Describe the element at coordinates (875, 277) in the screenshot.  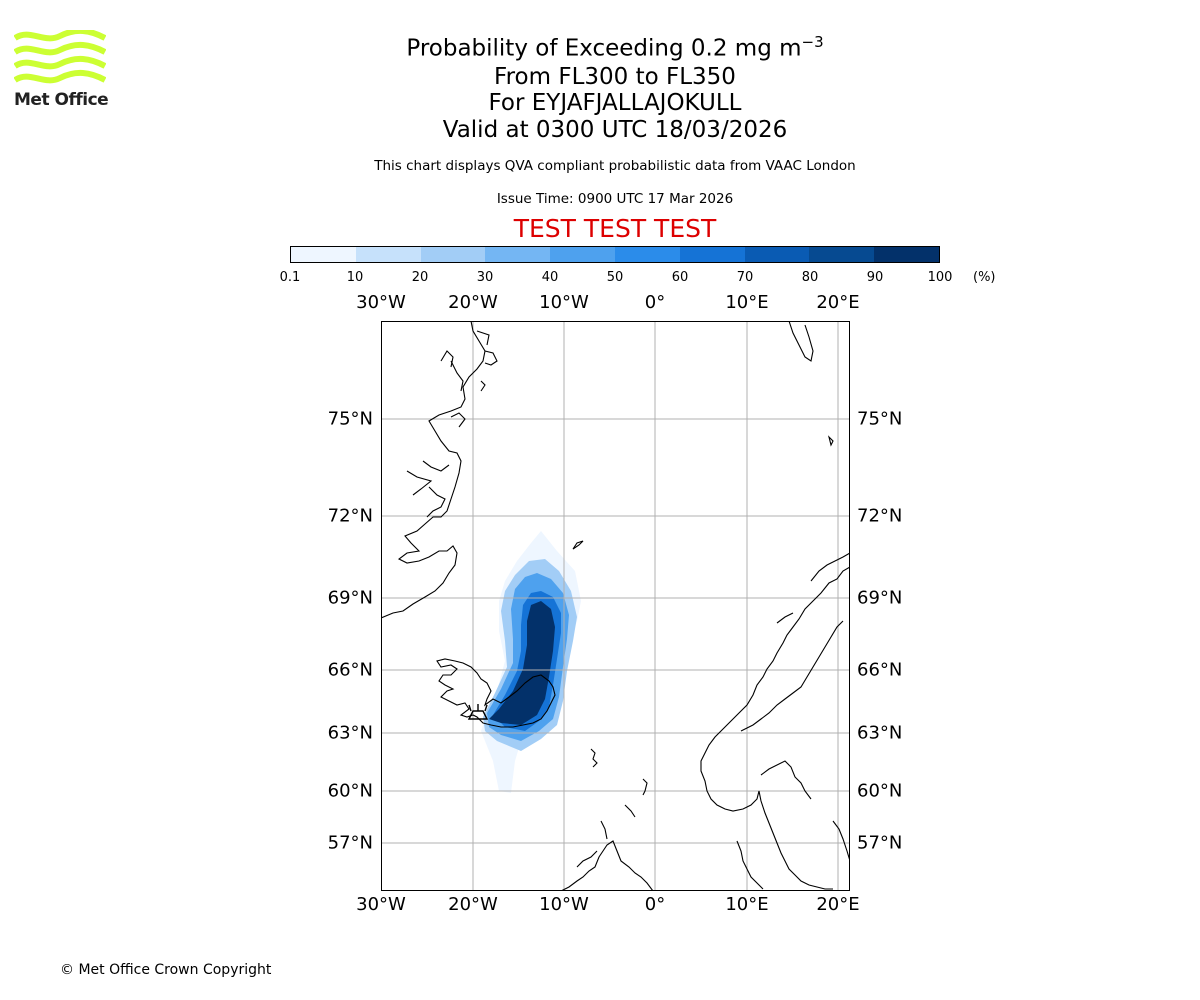
I see `colorbar-tick-label: 90` at that location.